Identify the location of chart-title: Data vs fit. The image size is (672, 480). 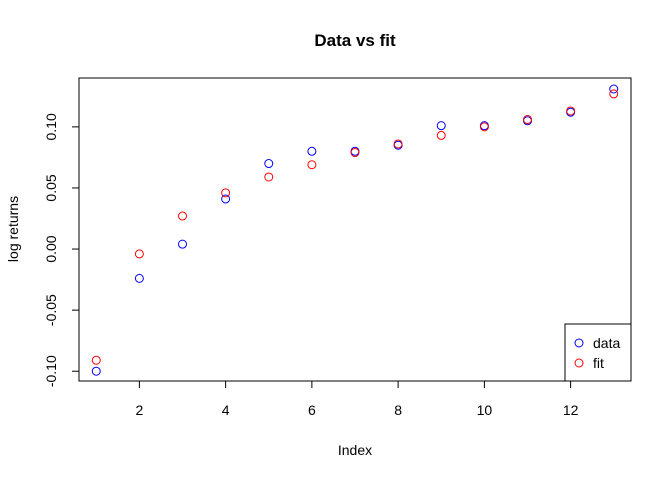
(355, 40).